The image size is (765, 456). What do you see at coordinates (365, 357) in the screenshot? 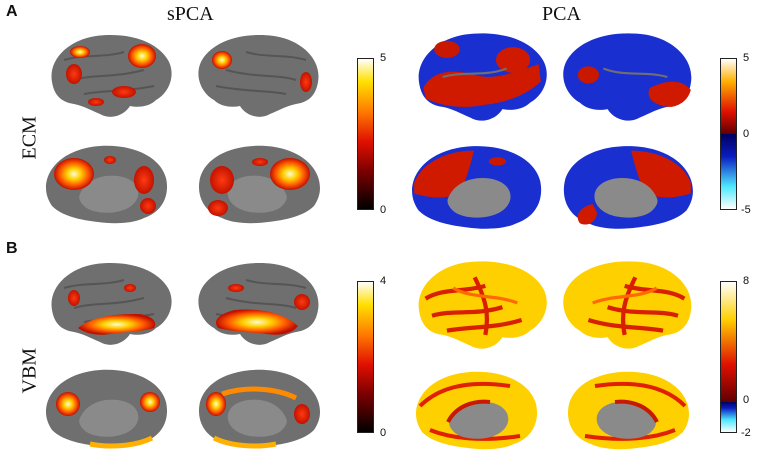
I see `colorbar-b-spca` at bounding box center [365, 357].